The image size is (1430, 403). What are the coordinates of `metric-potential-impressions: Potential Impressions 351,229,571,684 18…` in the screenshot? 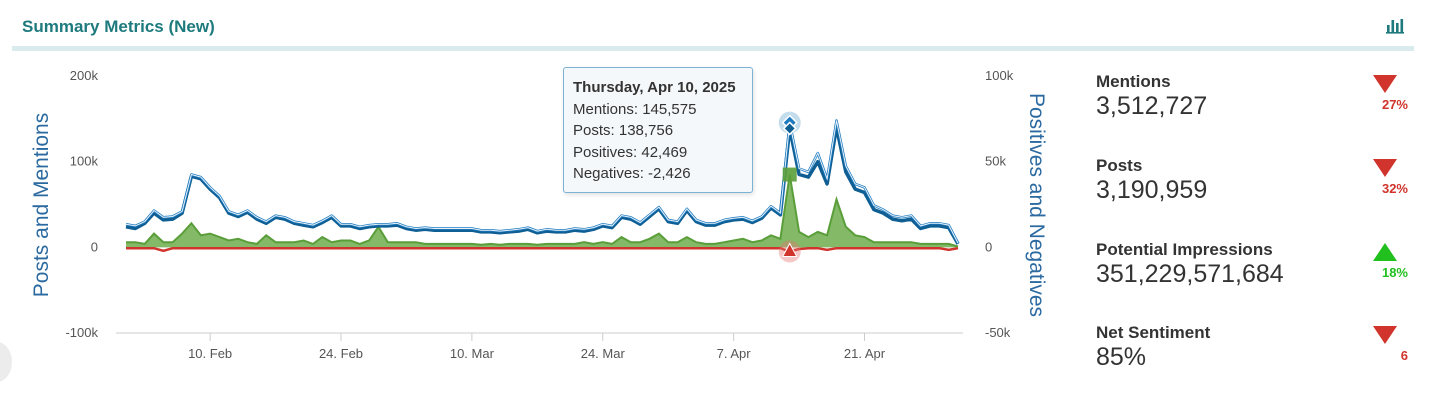 It's located at (1256, 280).